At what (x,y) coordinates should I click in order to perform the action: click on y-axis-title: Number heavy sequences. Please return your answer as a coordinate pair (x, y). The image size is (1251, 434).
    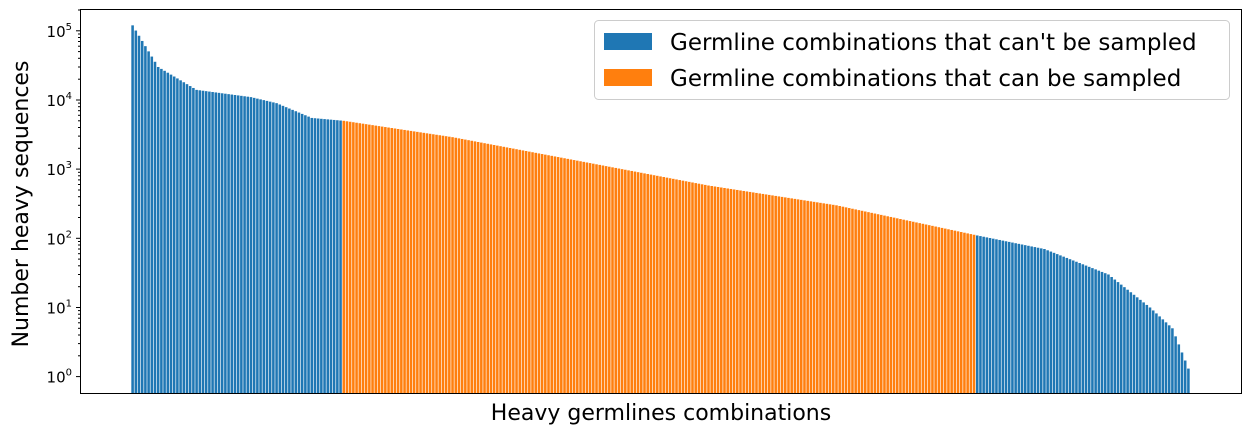
    Looking at the image, I should click on (21, 204).